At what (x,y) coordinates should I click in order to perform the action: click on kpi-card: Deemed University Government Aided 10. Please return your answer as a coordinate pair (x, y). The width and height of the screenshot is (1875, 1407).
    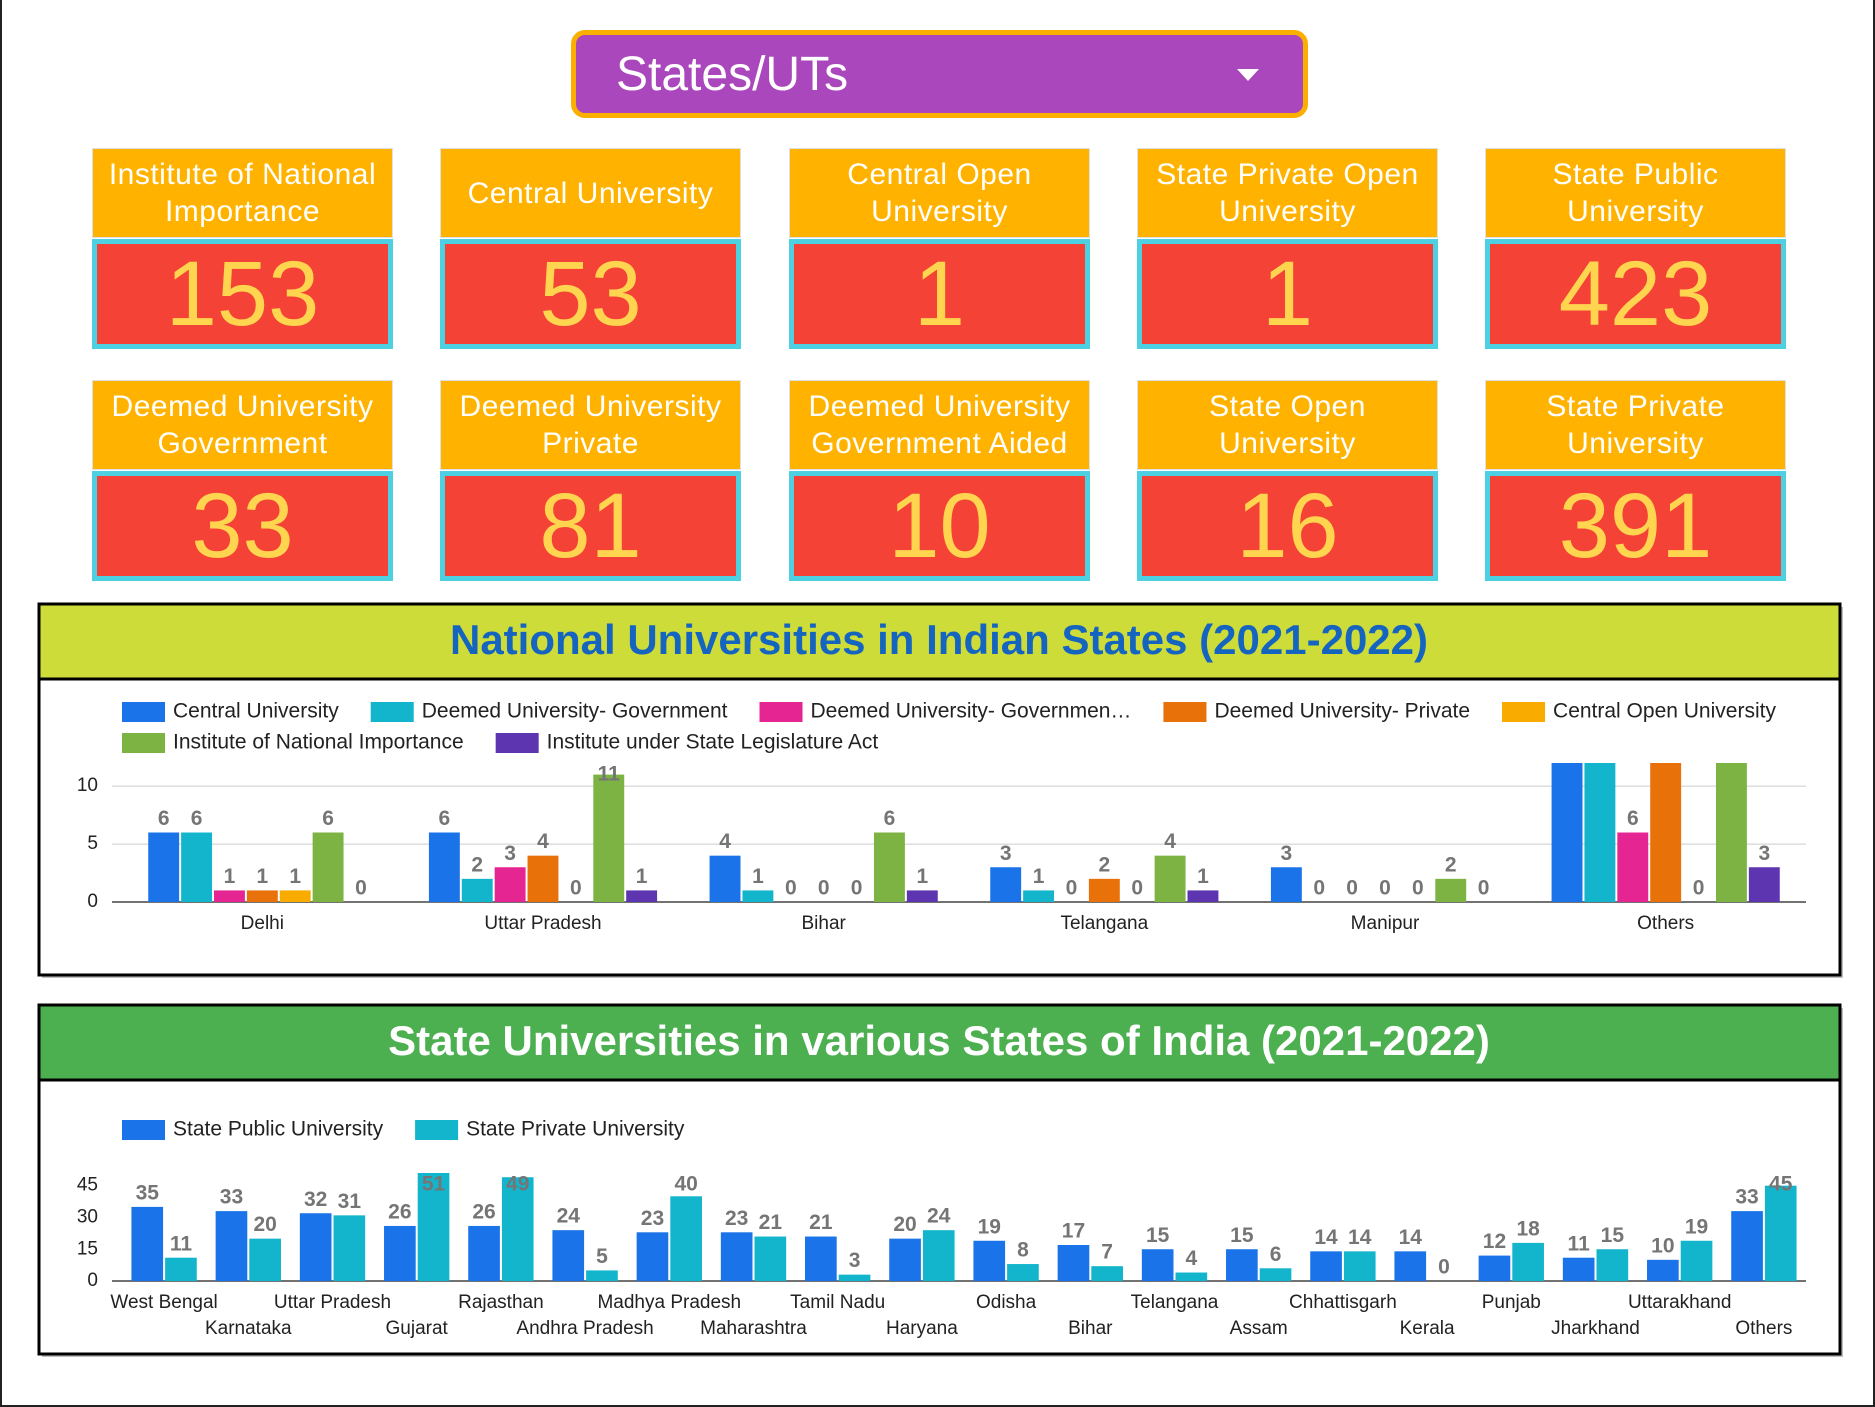
    Looking at the image, I should click on (939, 480).